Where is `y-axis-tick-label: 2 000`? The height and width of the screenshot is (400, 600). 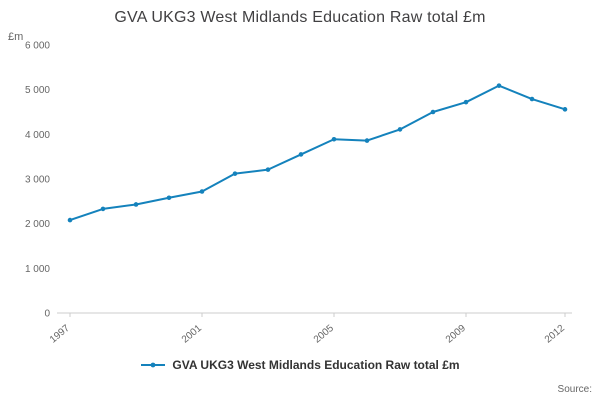
y-axis-tick-label: 2 000 is located at coordinates (37, 224).